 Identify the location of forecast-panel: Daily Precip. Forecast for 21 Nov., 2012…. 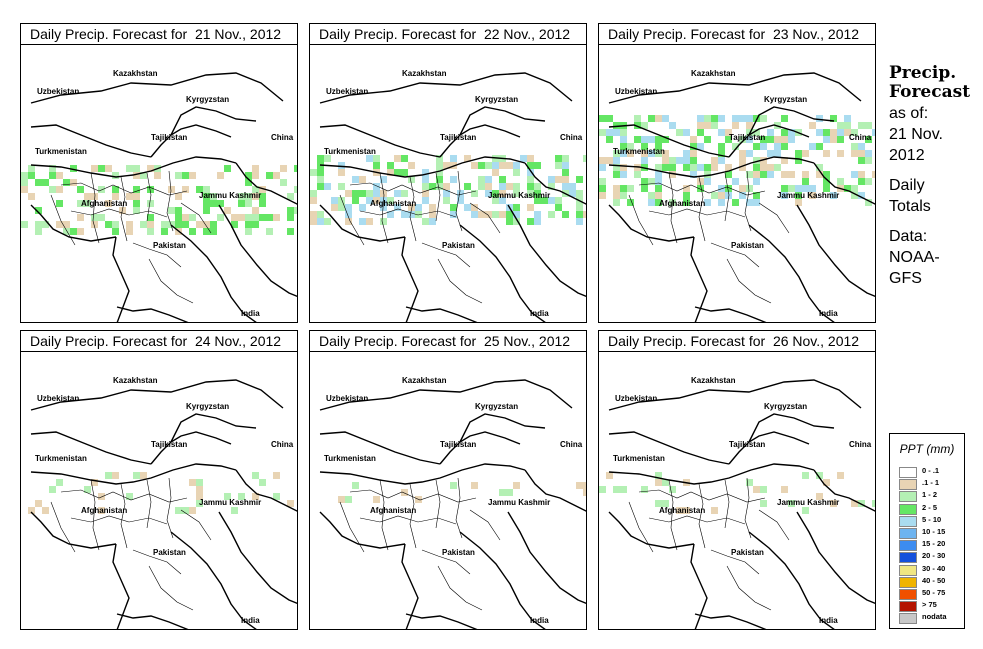
(159, 173).